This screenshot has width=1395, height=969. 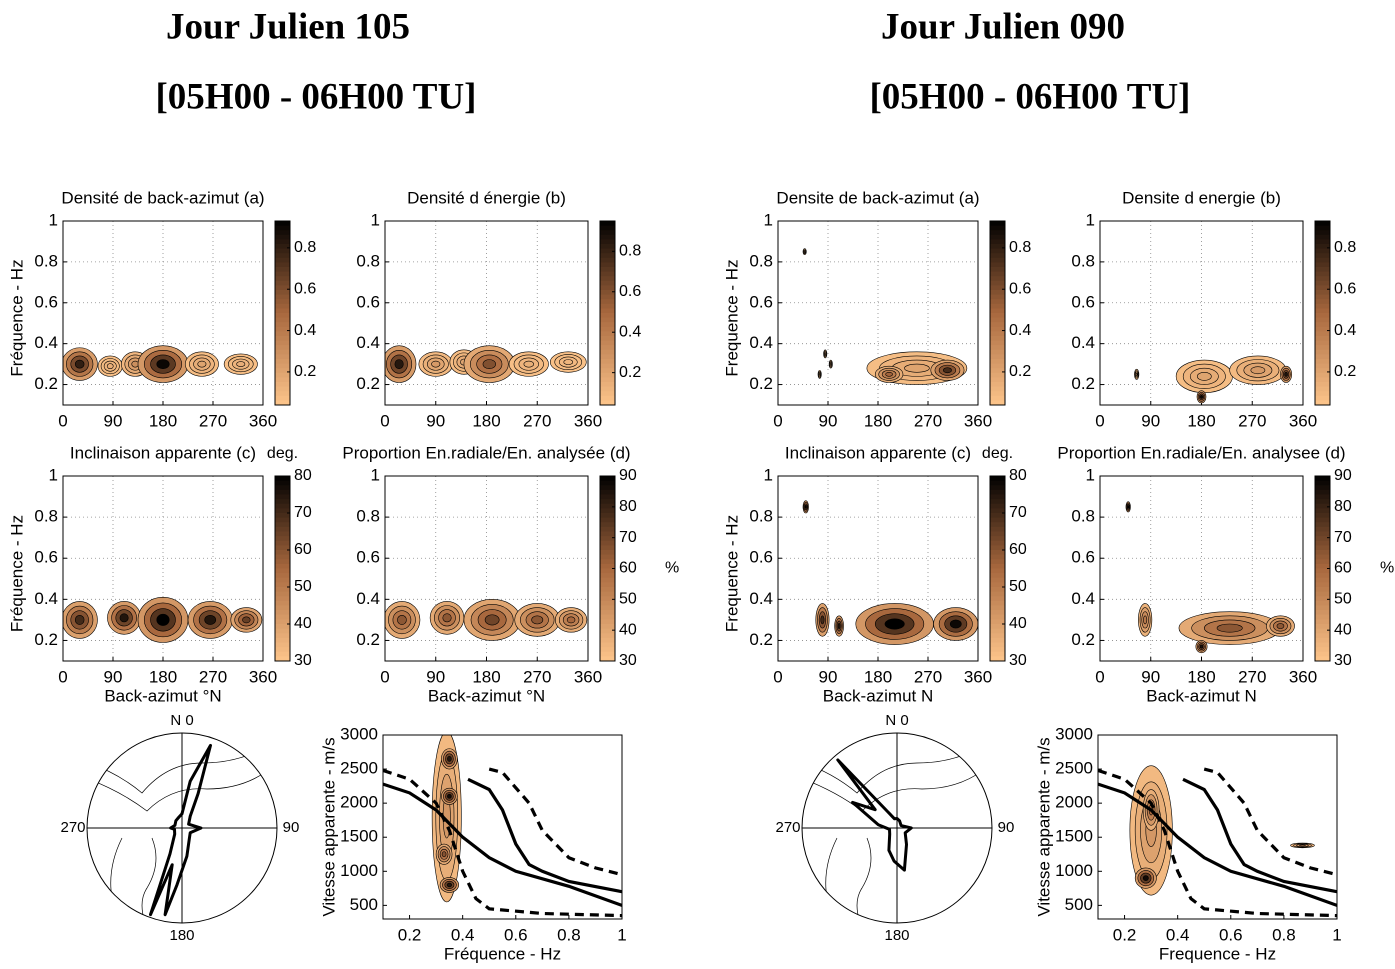 I want to click on map-outline, so click(x=895, y=832).